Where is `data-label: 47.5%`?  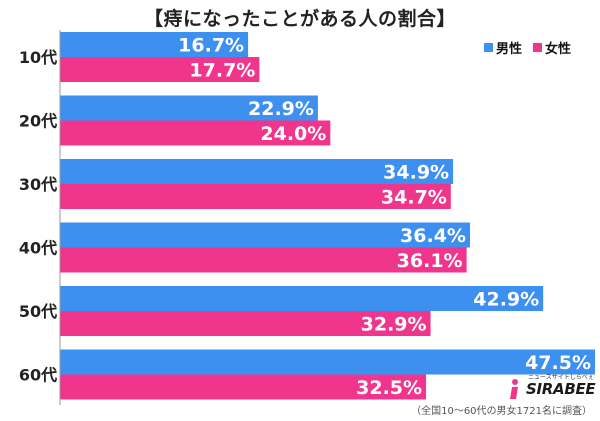
data-label: 47.5% is located at coordinates (558, 363).